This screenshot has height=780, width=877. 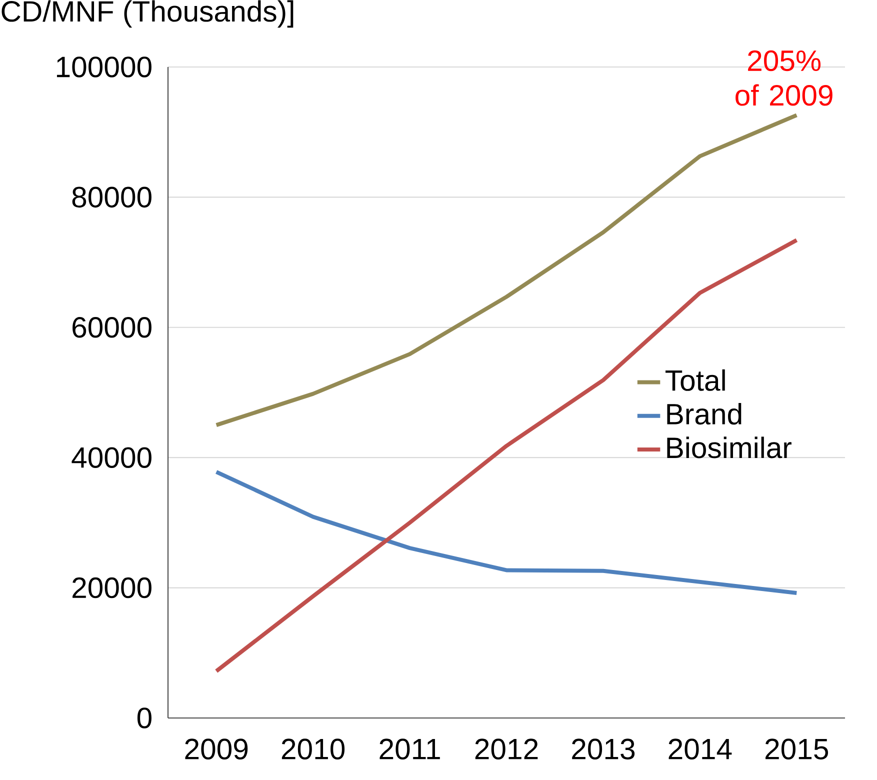 I want to click on x-tick-label: 2011, so click(x=410, y=749).